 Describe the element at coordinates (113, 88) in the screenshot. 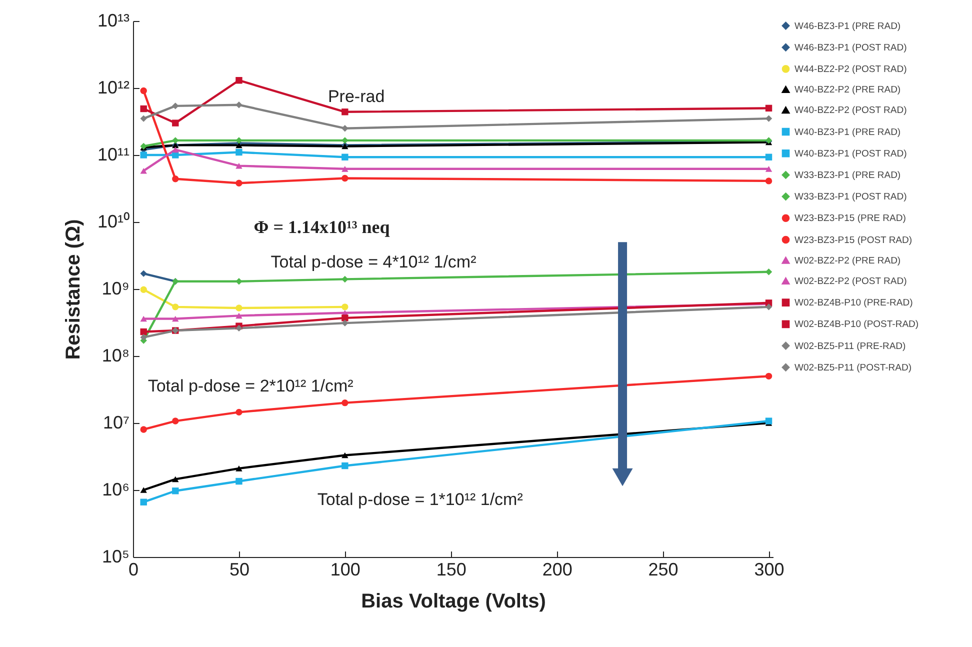

I see `y-tick-label: 10¹²` at that location.